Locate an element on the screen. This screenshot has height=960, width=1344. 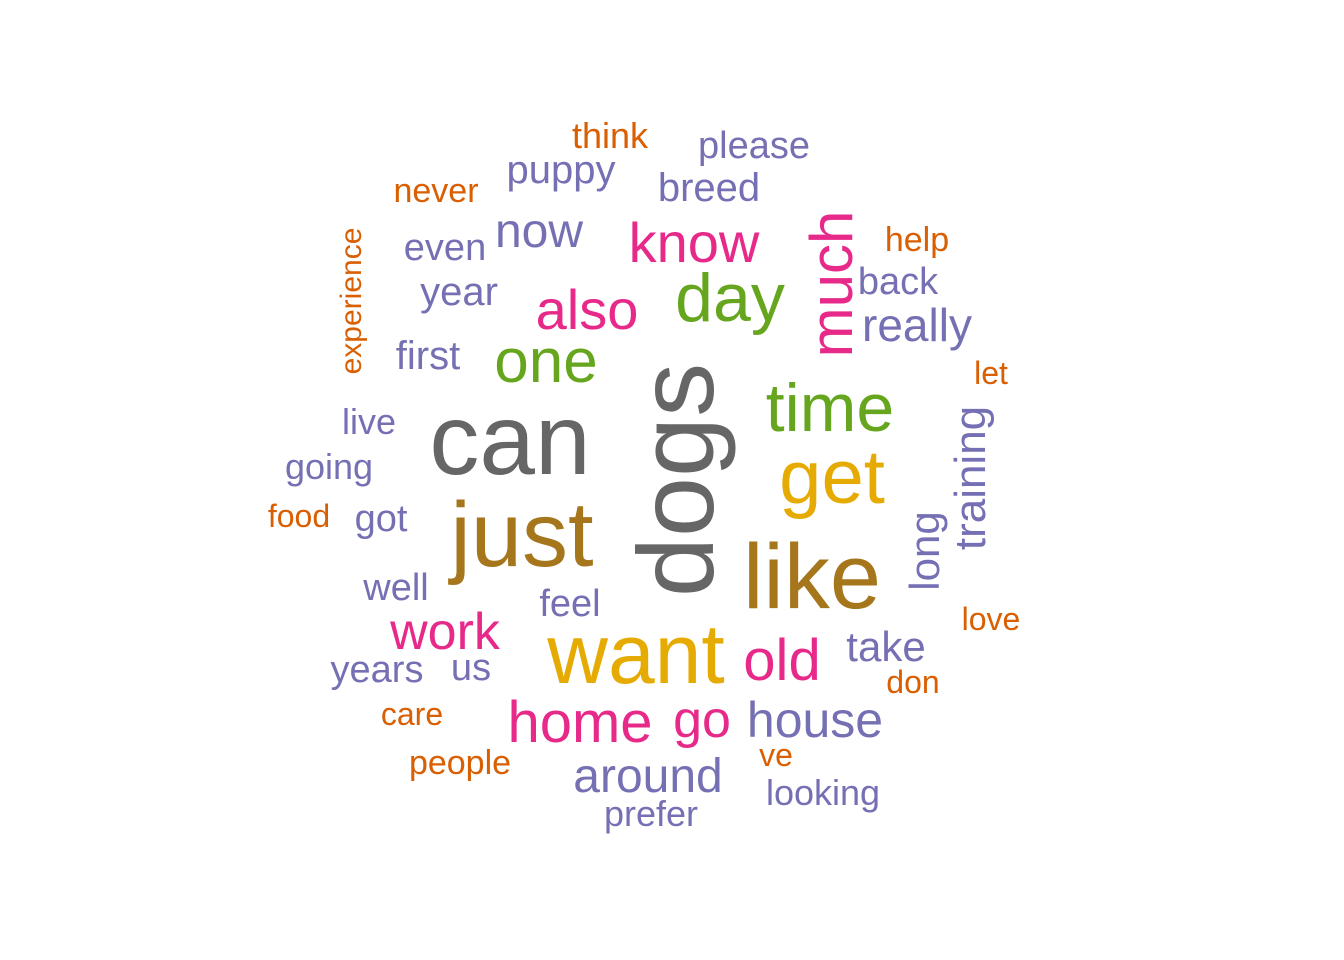
word-never: never is located at coordinates (436, 191).